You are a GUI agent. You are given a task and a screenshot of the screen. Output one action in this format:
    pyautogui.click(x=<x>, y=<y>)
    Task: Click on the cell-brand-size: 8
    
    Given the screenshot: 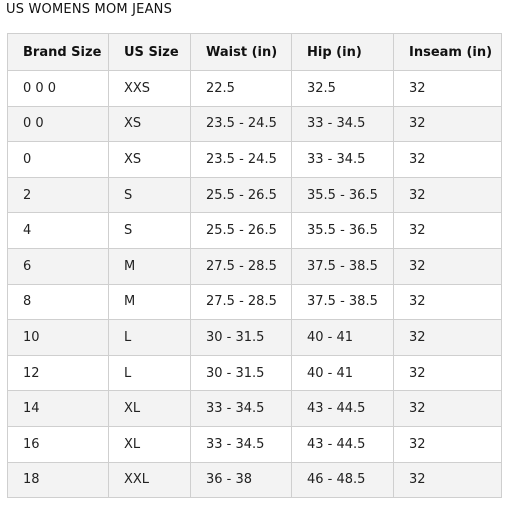 What is the action you would take?
    pyautogui.click(x=58, y=302)
    